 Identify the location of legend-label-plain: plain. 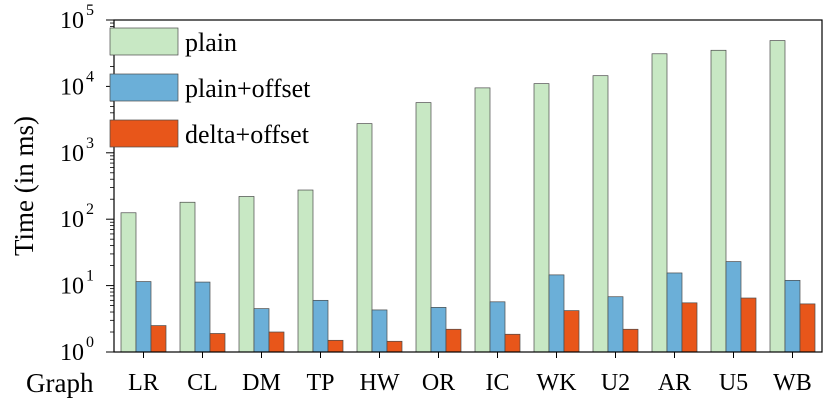
(211, 42).